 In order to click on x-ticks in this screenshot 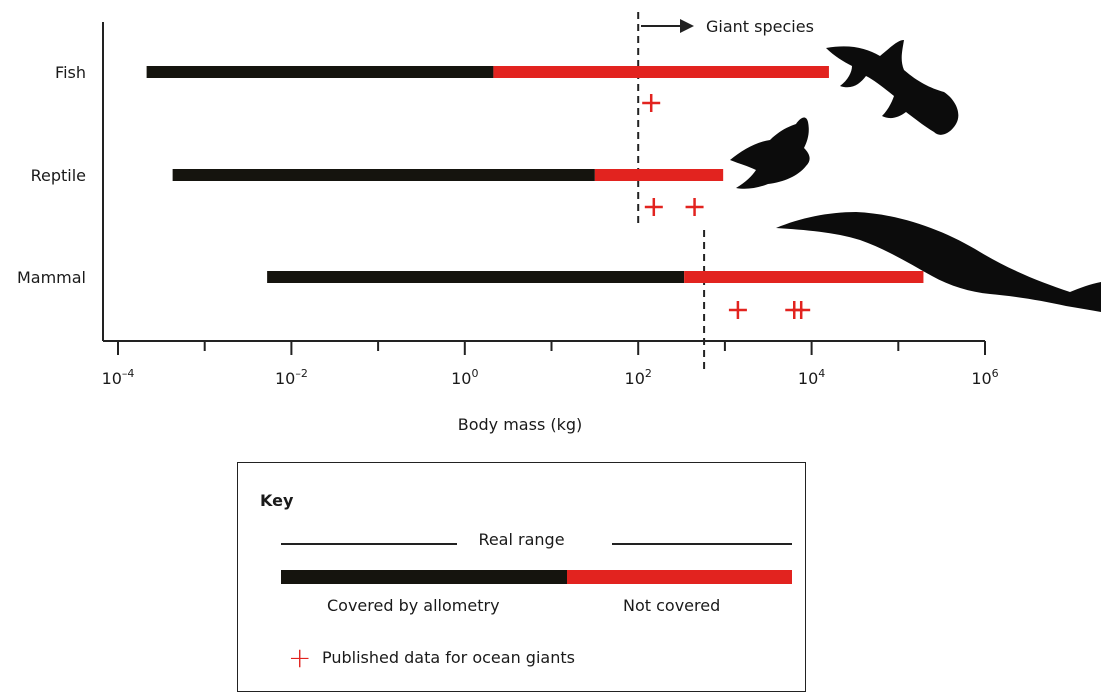, I will do `click(551, 348)`.